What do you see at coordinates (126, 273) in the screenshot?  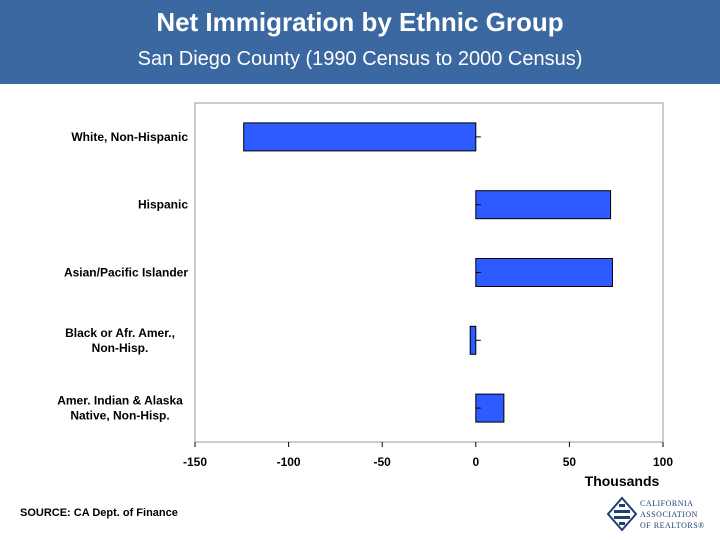 I see `category-label: Asian/Pacific Islander` at bounding box center [126, 273].